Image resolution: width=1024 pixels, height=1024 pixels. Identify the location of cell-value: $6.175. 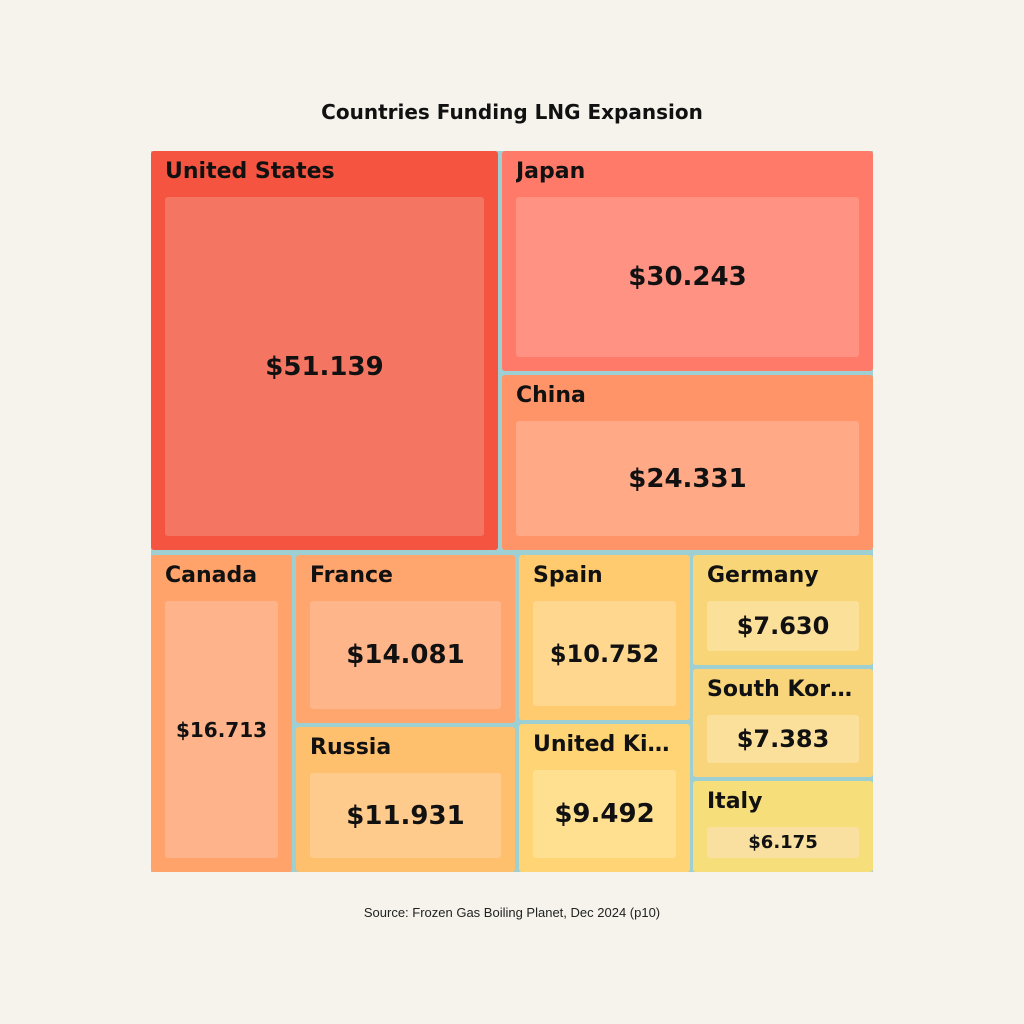
(783, 842).